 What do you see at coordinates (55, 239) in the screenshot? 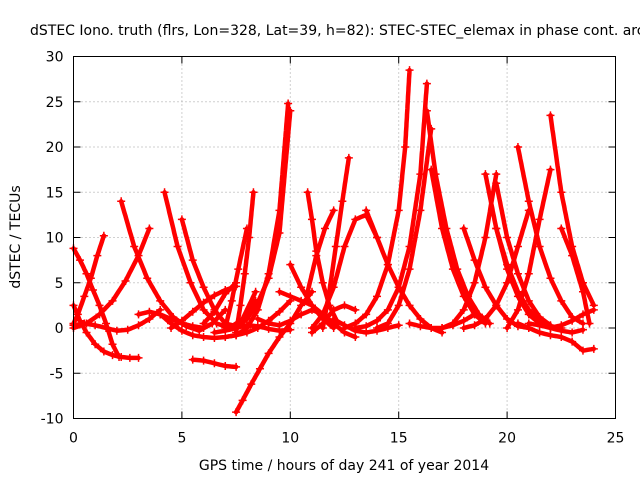
I see `y-tick-label: 10` at bounding box center [55, 239].